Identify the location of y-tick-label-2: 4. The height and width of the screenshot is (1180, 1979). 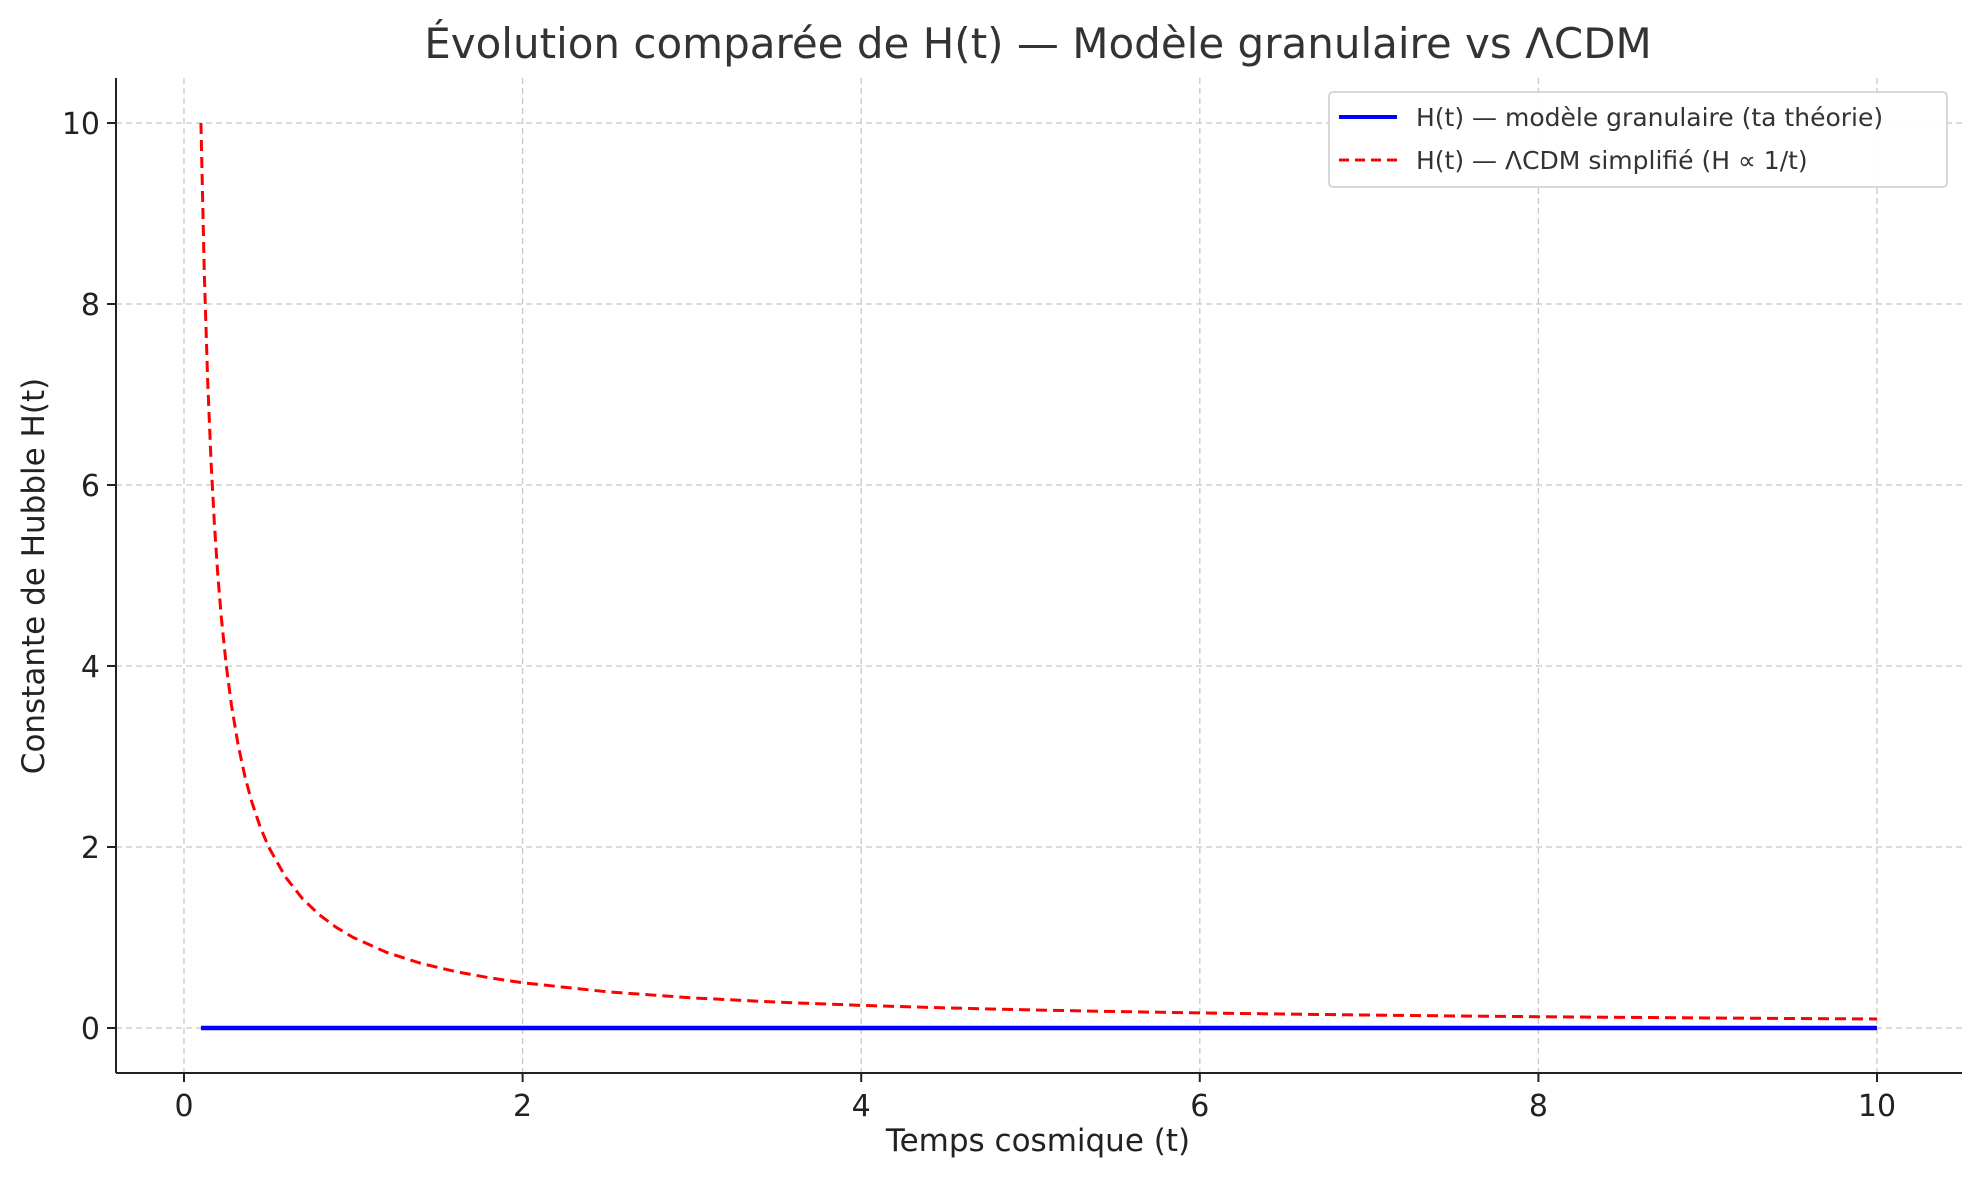
(90, 667).